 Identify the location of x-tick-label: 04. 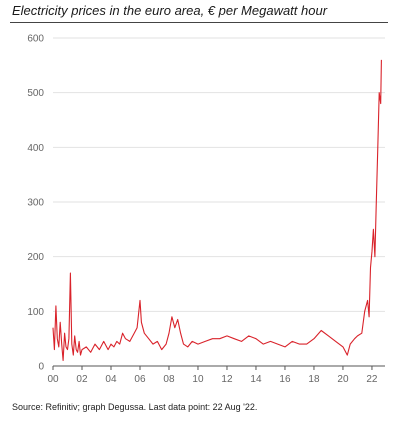
(111, 379).